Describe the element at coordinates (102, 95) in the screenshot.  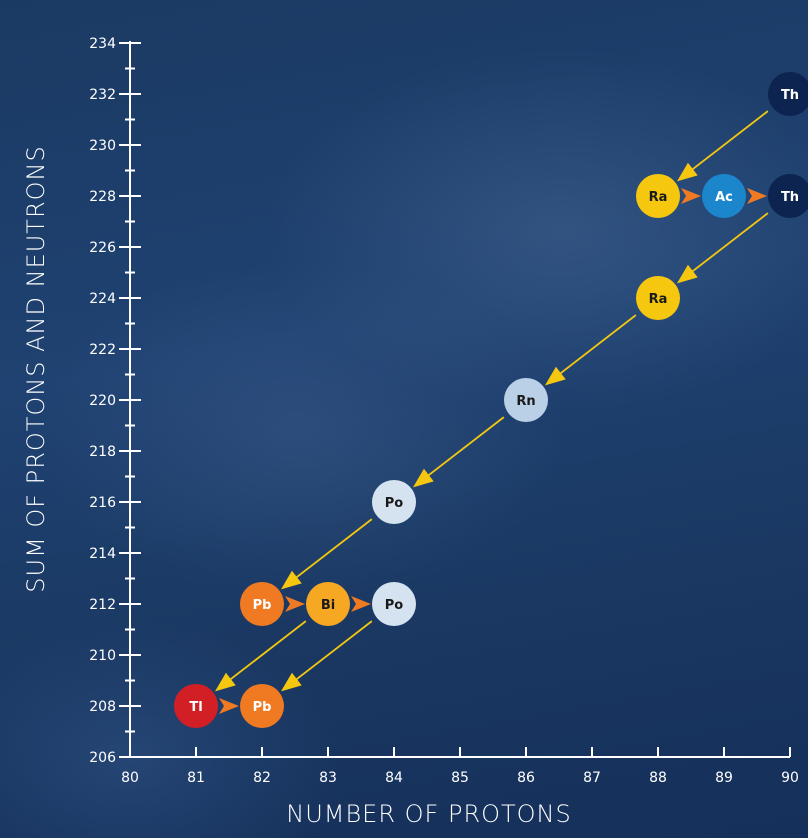
I see `y-tick-label: 232` at that location.